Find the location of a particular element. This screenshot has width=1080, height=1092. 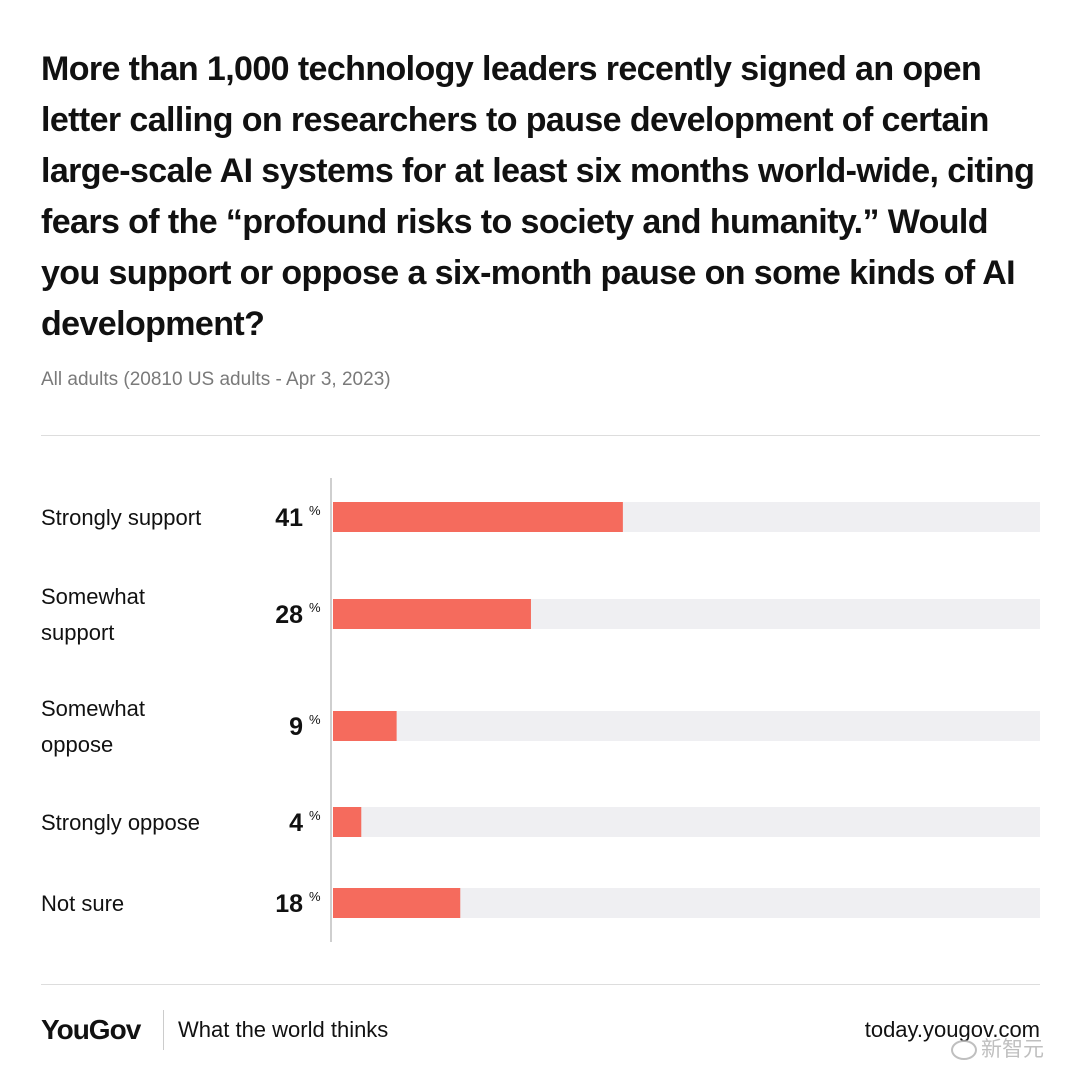

watermark-text: 新智元 is located at coordinates (1012, 1049).